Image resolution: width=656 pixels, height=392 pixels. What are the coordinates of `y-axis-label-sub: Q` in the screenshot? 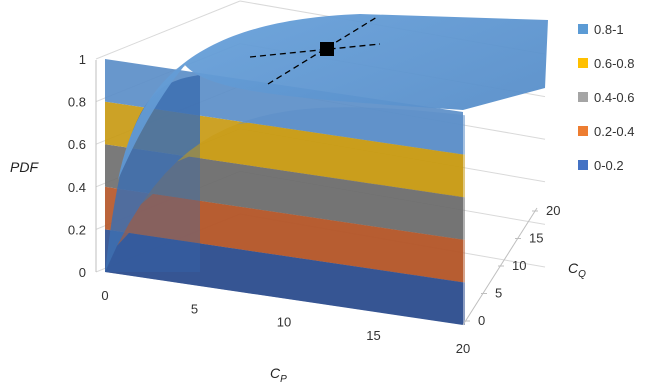 It's located at (582, 274).